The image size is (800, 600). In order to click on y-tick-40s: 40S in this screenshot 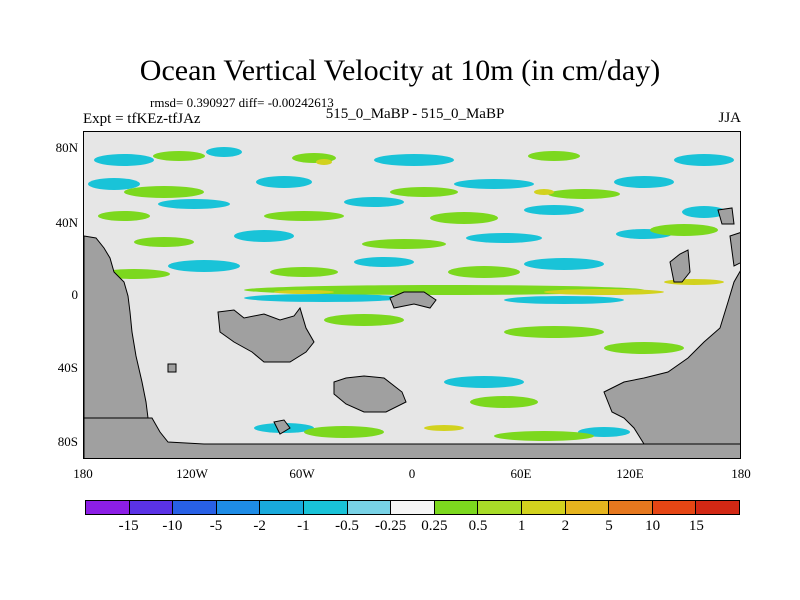, I will do `click(67, 367)`.